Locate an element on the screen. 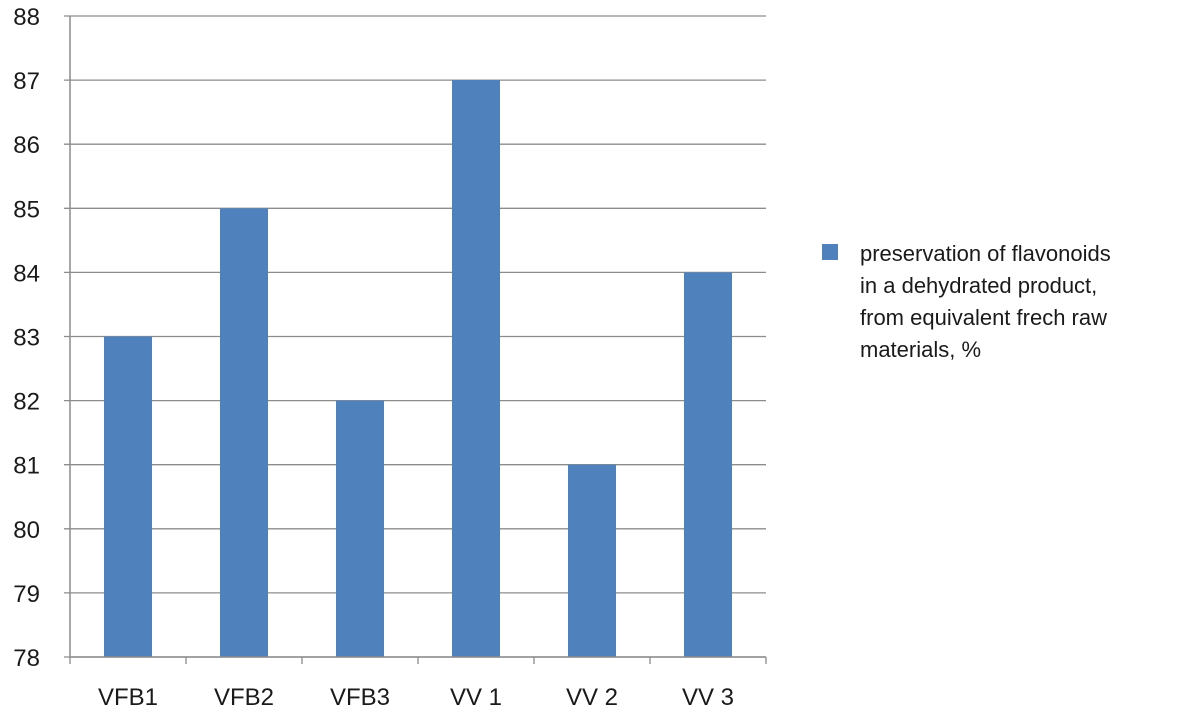 The width and height of the screenshot is (1200, 713). y-axis-tick-labels: 78 79 80 81 82 83 84 85 86 87 88 is located at coordinates (26, 338).